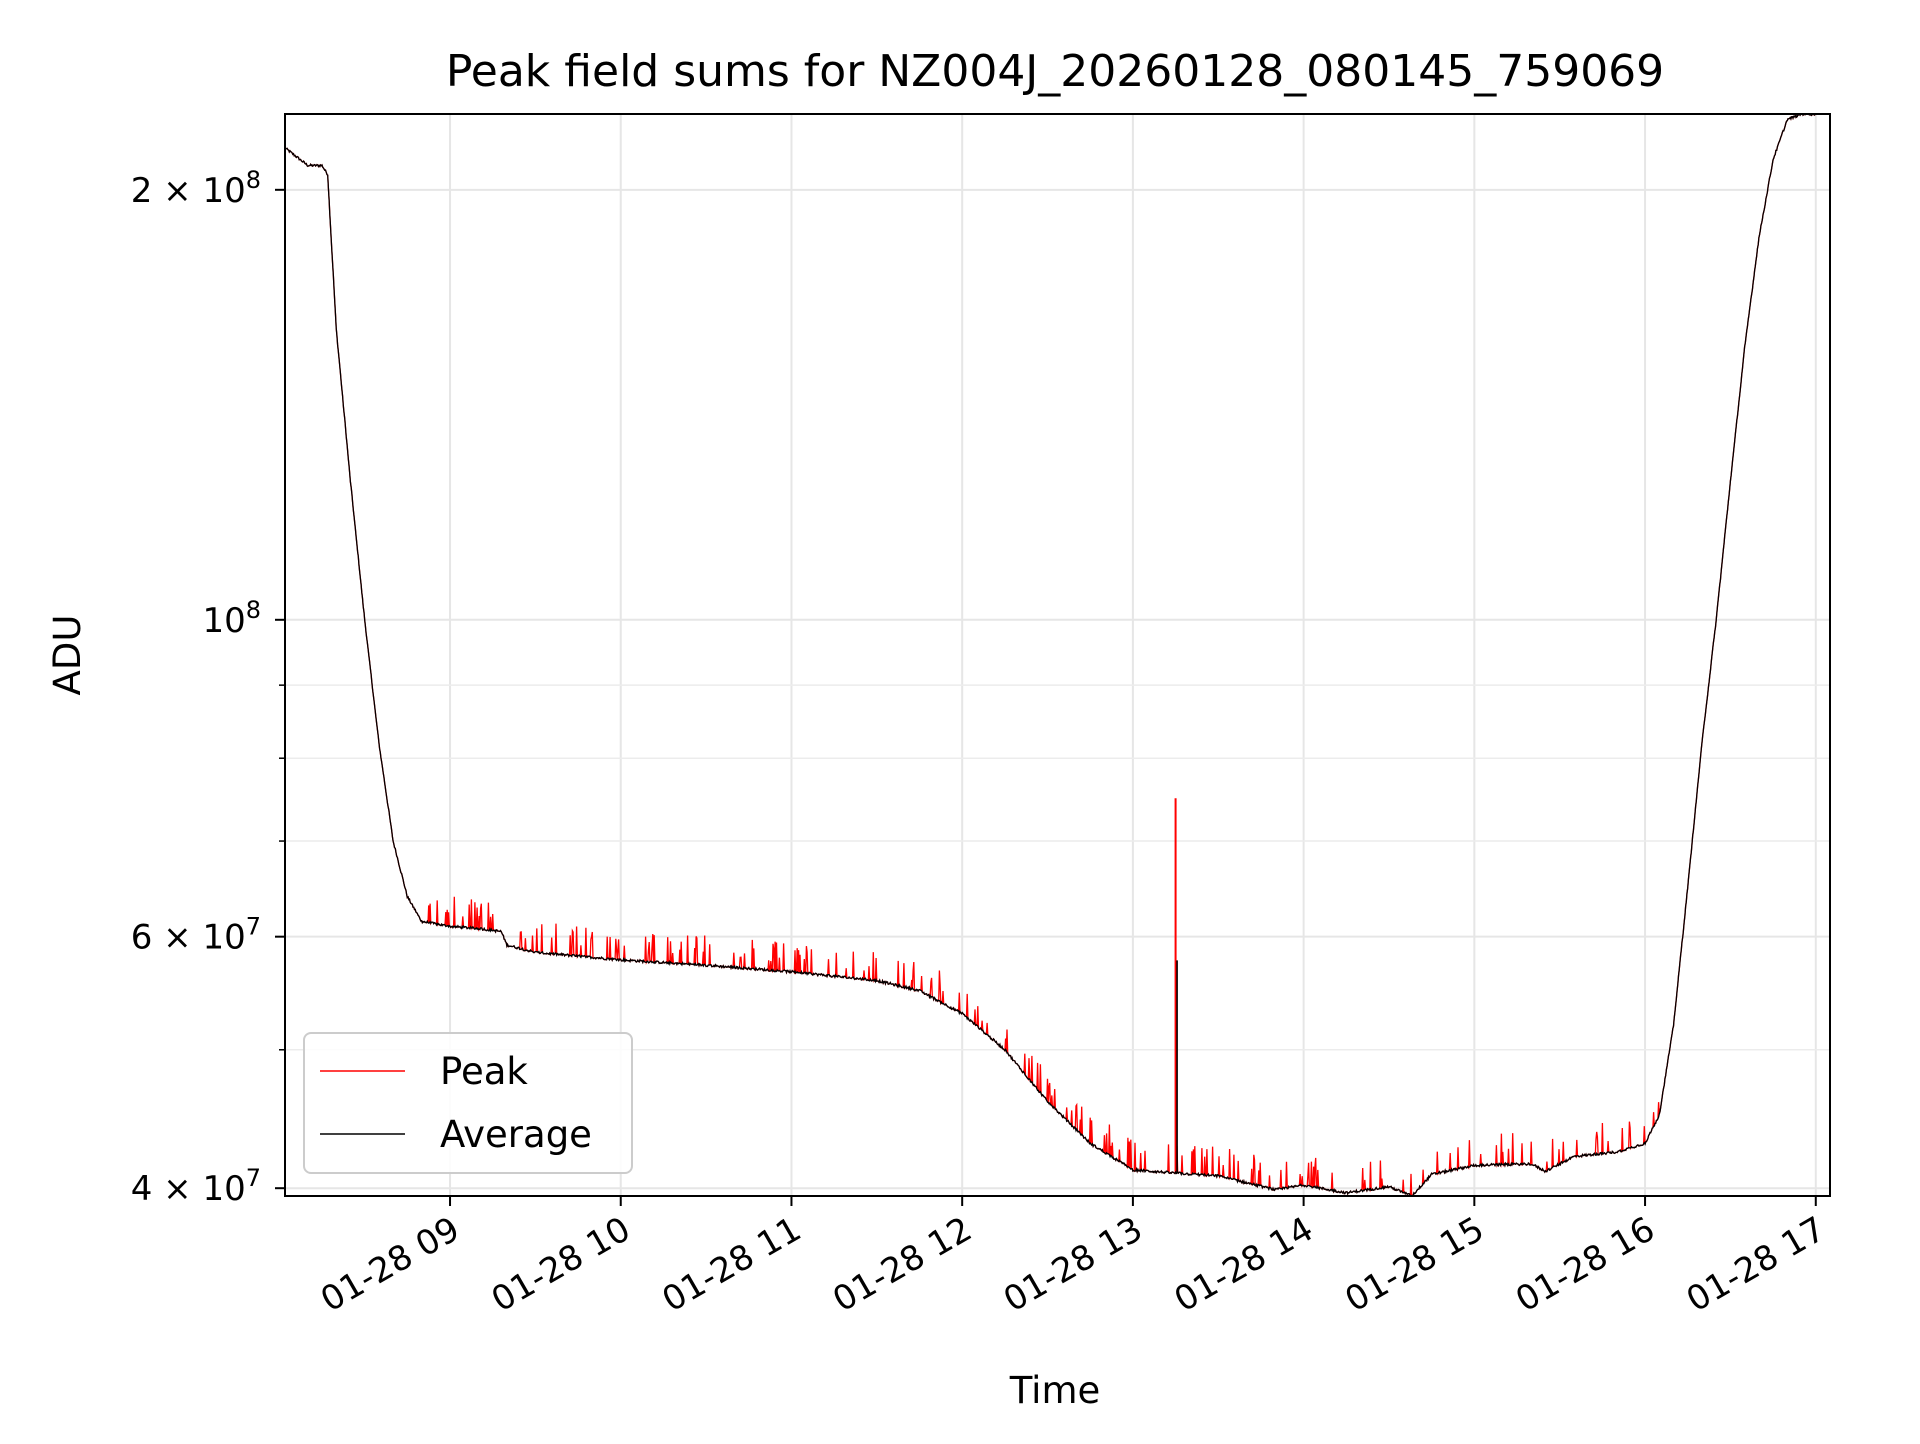  I want to click on legend: Peak Average, so click(468, 1103).